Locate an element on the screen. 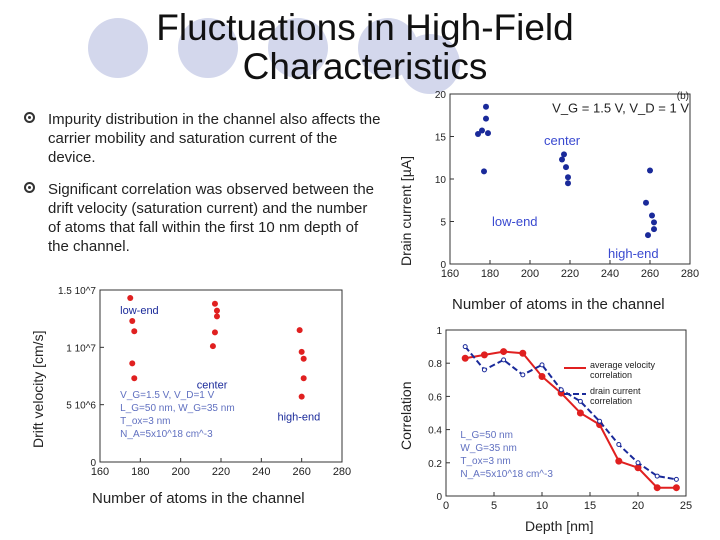 The height and width of the screenshot is (540, 720). chart2-annotation-line: T_ox=3 nm is located at coordinates (145, 421).